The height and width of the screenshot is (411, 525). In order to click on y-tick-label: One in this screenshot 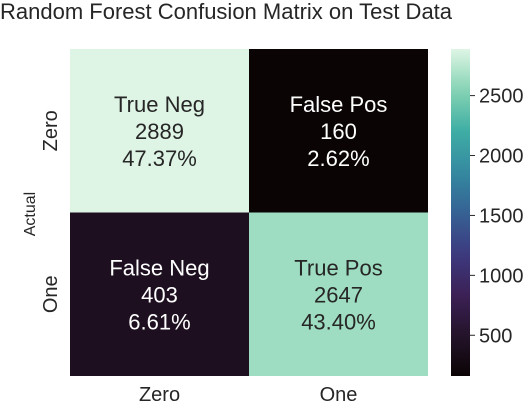, I will do `click(51, 294)`.